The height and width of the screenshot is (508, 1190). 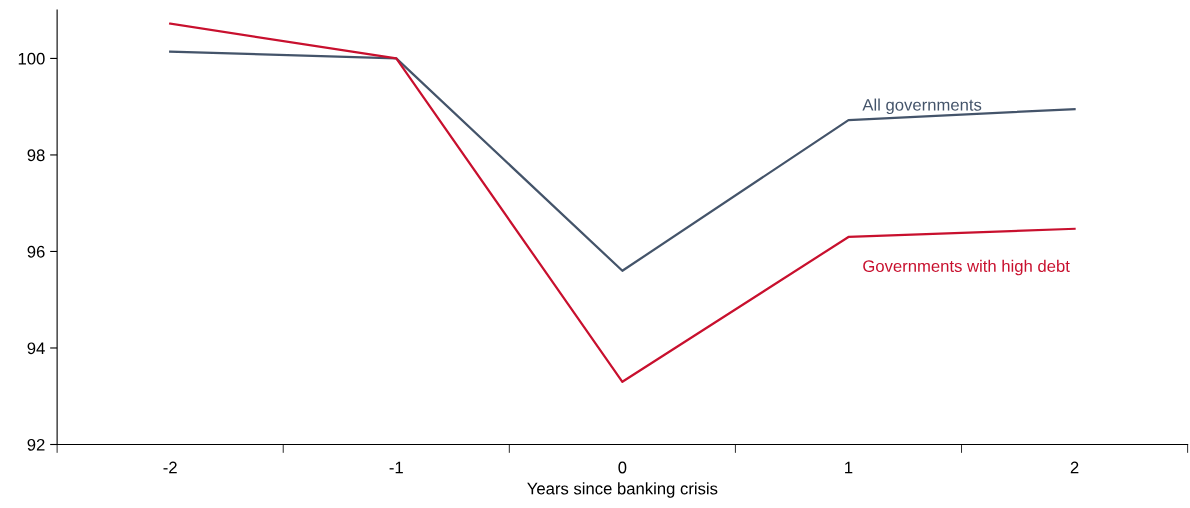 I want to click on y-tick-label: 100, so click(x=31, y=58).